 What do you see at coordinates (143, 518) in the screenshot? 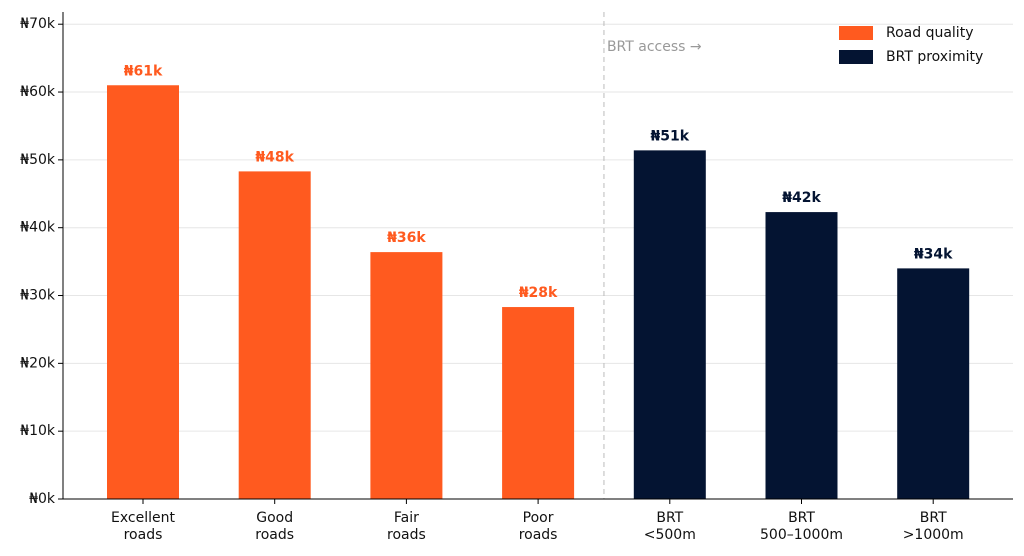
I see `x-tick-label: Excellent` at bounding box center [143, 518].